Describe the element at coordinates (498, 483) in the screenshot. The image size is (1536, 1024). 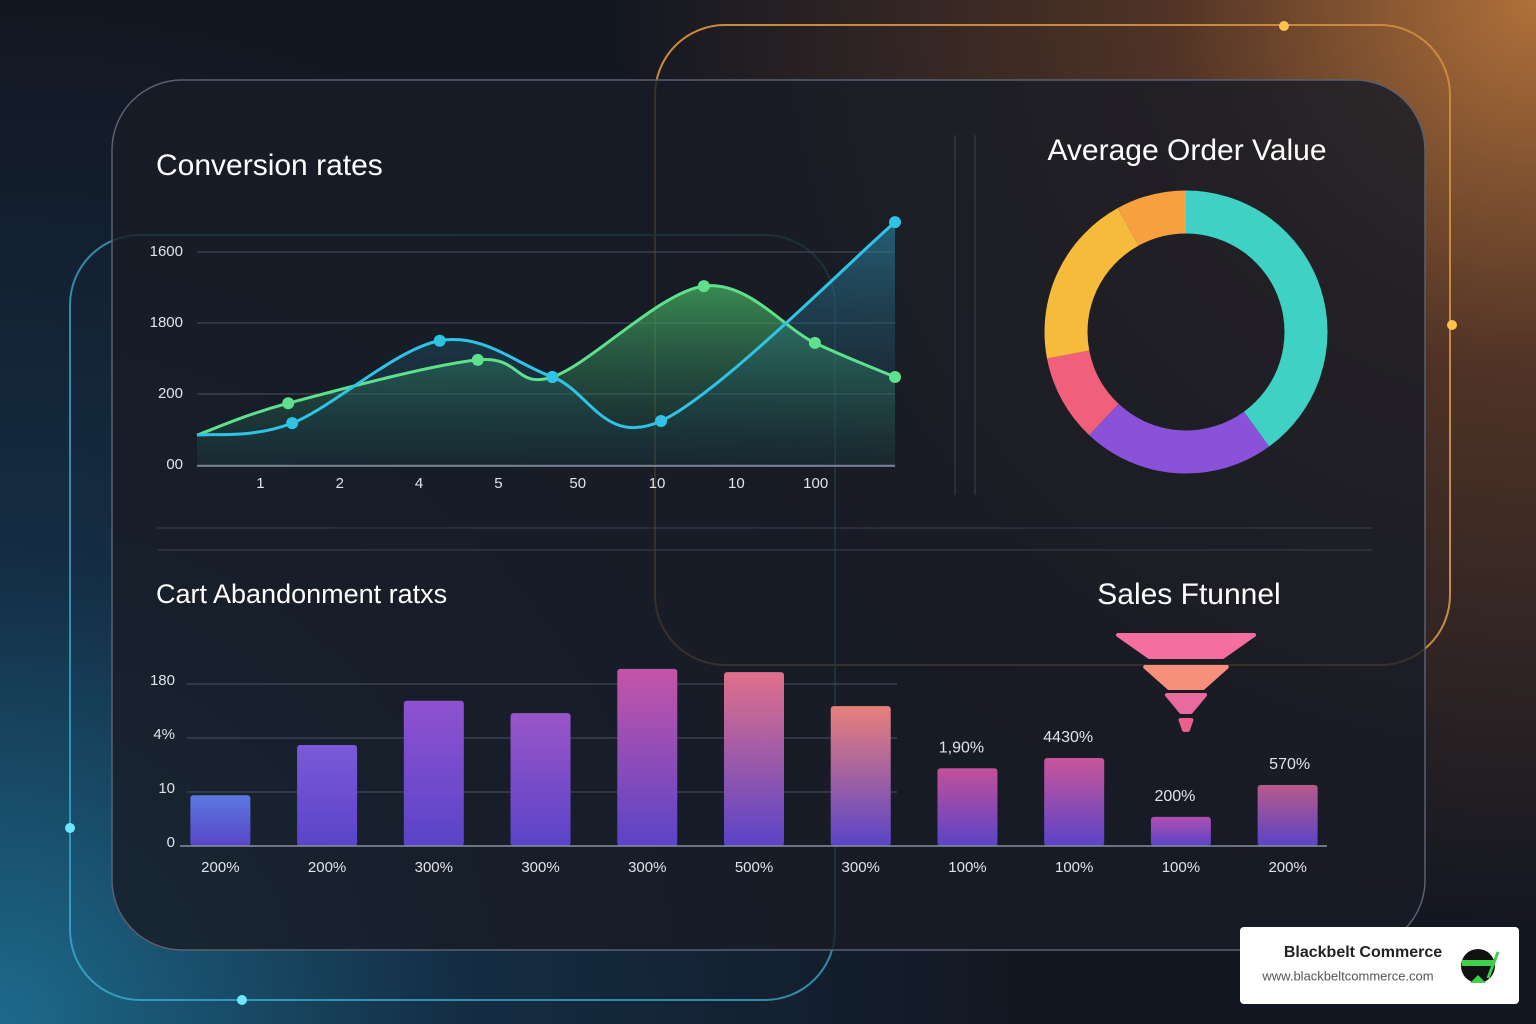
I see `x-tick-label: 5` at that location.